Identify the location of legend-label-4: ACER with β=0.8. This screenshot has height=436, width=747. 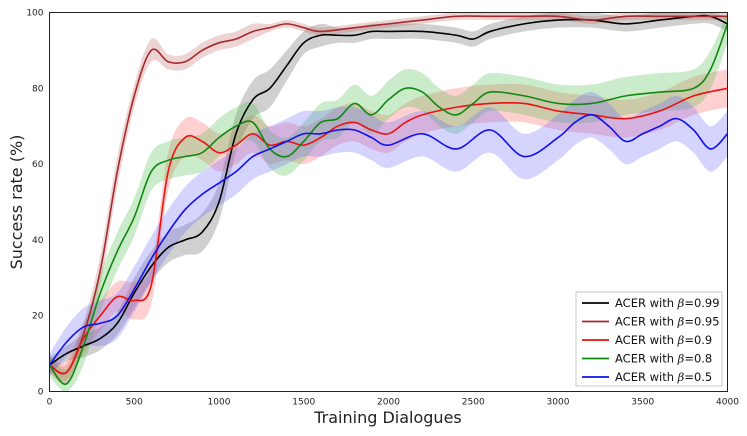
(663, 359).